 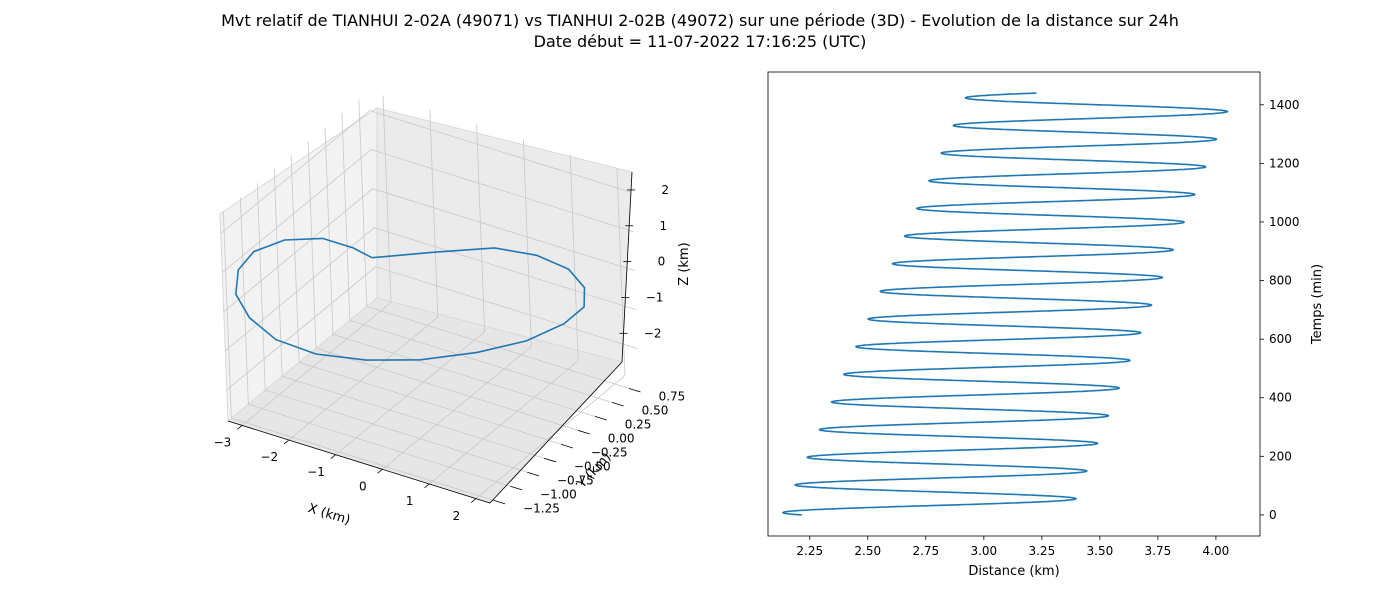 I want to click on y-tick-label: 0.75, so click(x=672, y=396).